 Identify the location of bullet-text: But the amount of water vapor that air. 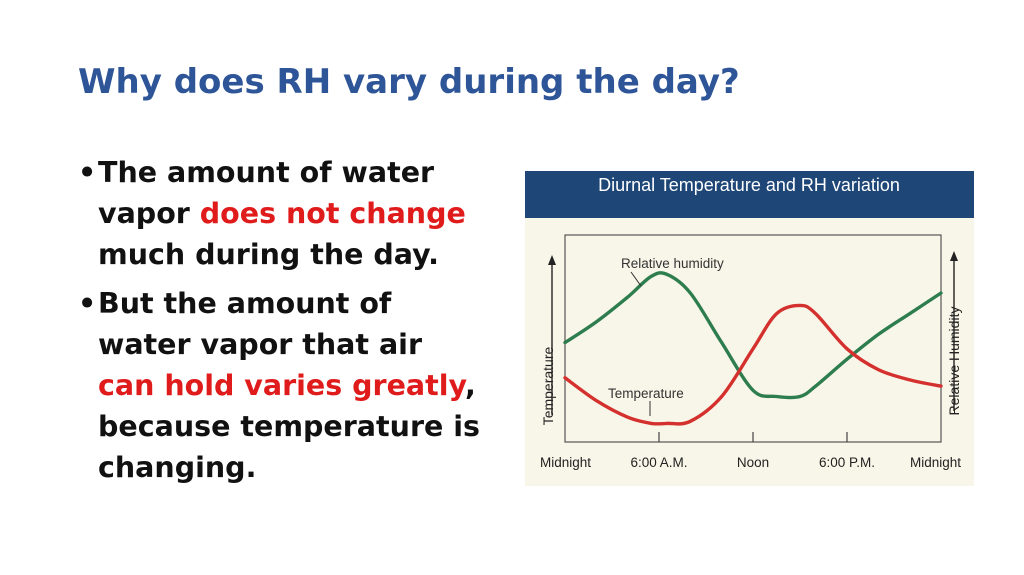
(260, 324).